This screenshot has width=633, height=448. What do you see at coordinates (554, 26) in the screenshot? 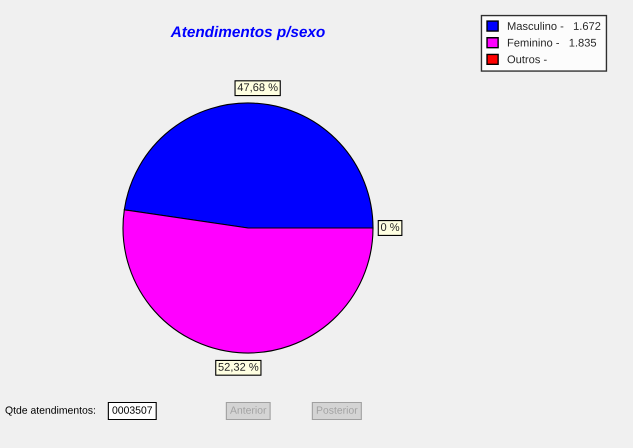
I see `legend-label: Masculino - 1.672` at bounding box center [554, 26].